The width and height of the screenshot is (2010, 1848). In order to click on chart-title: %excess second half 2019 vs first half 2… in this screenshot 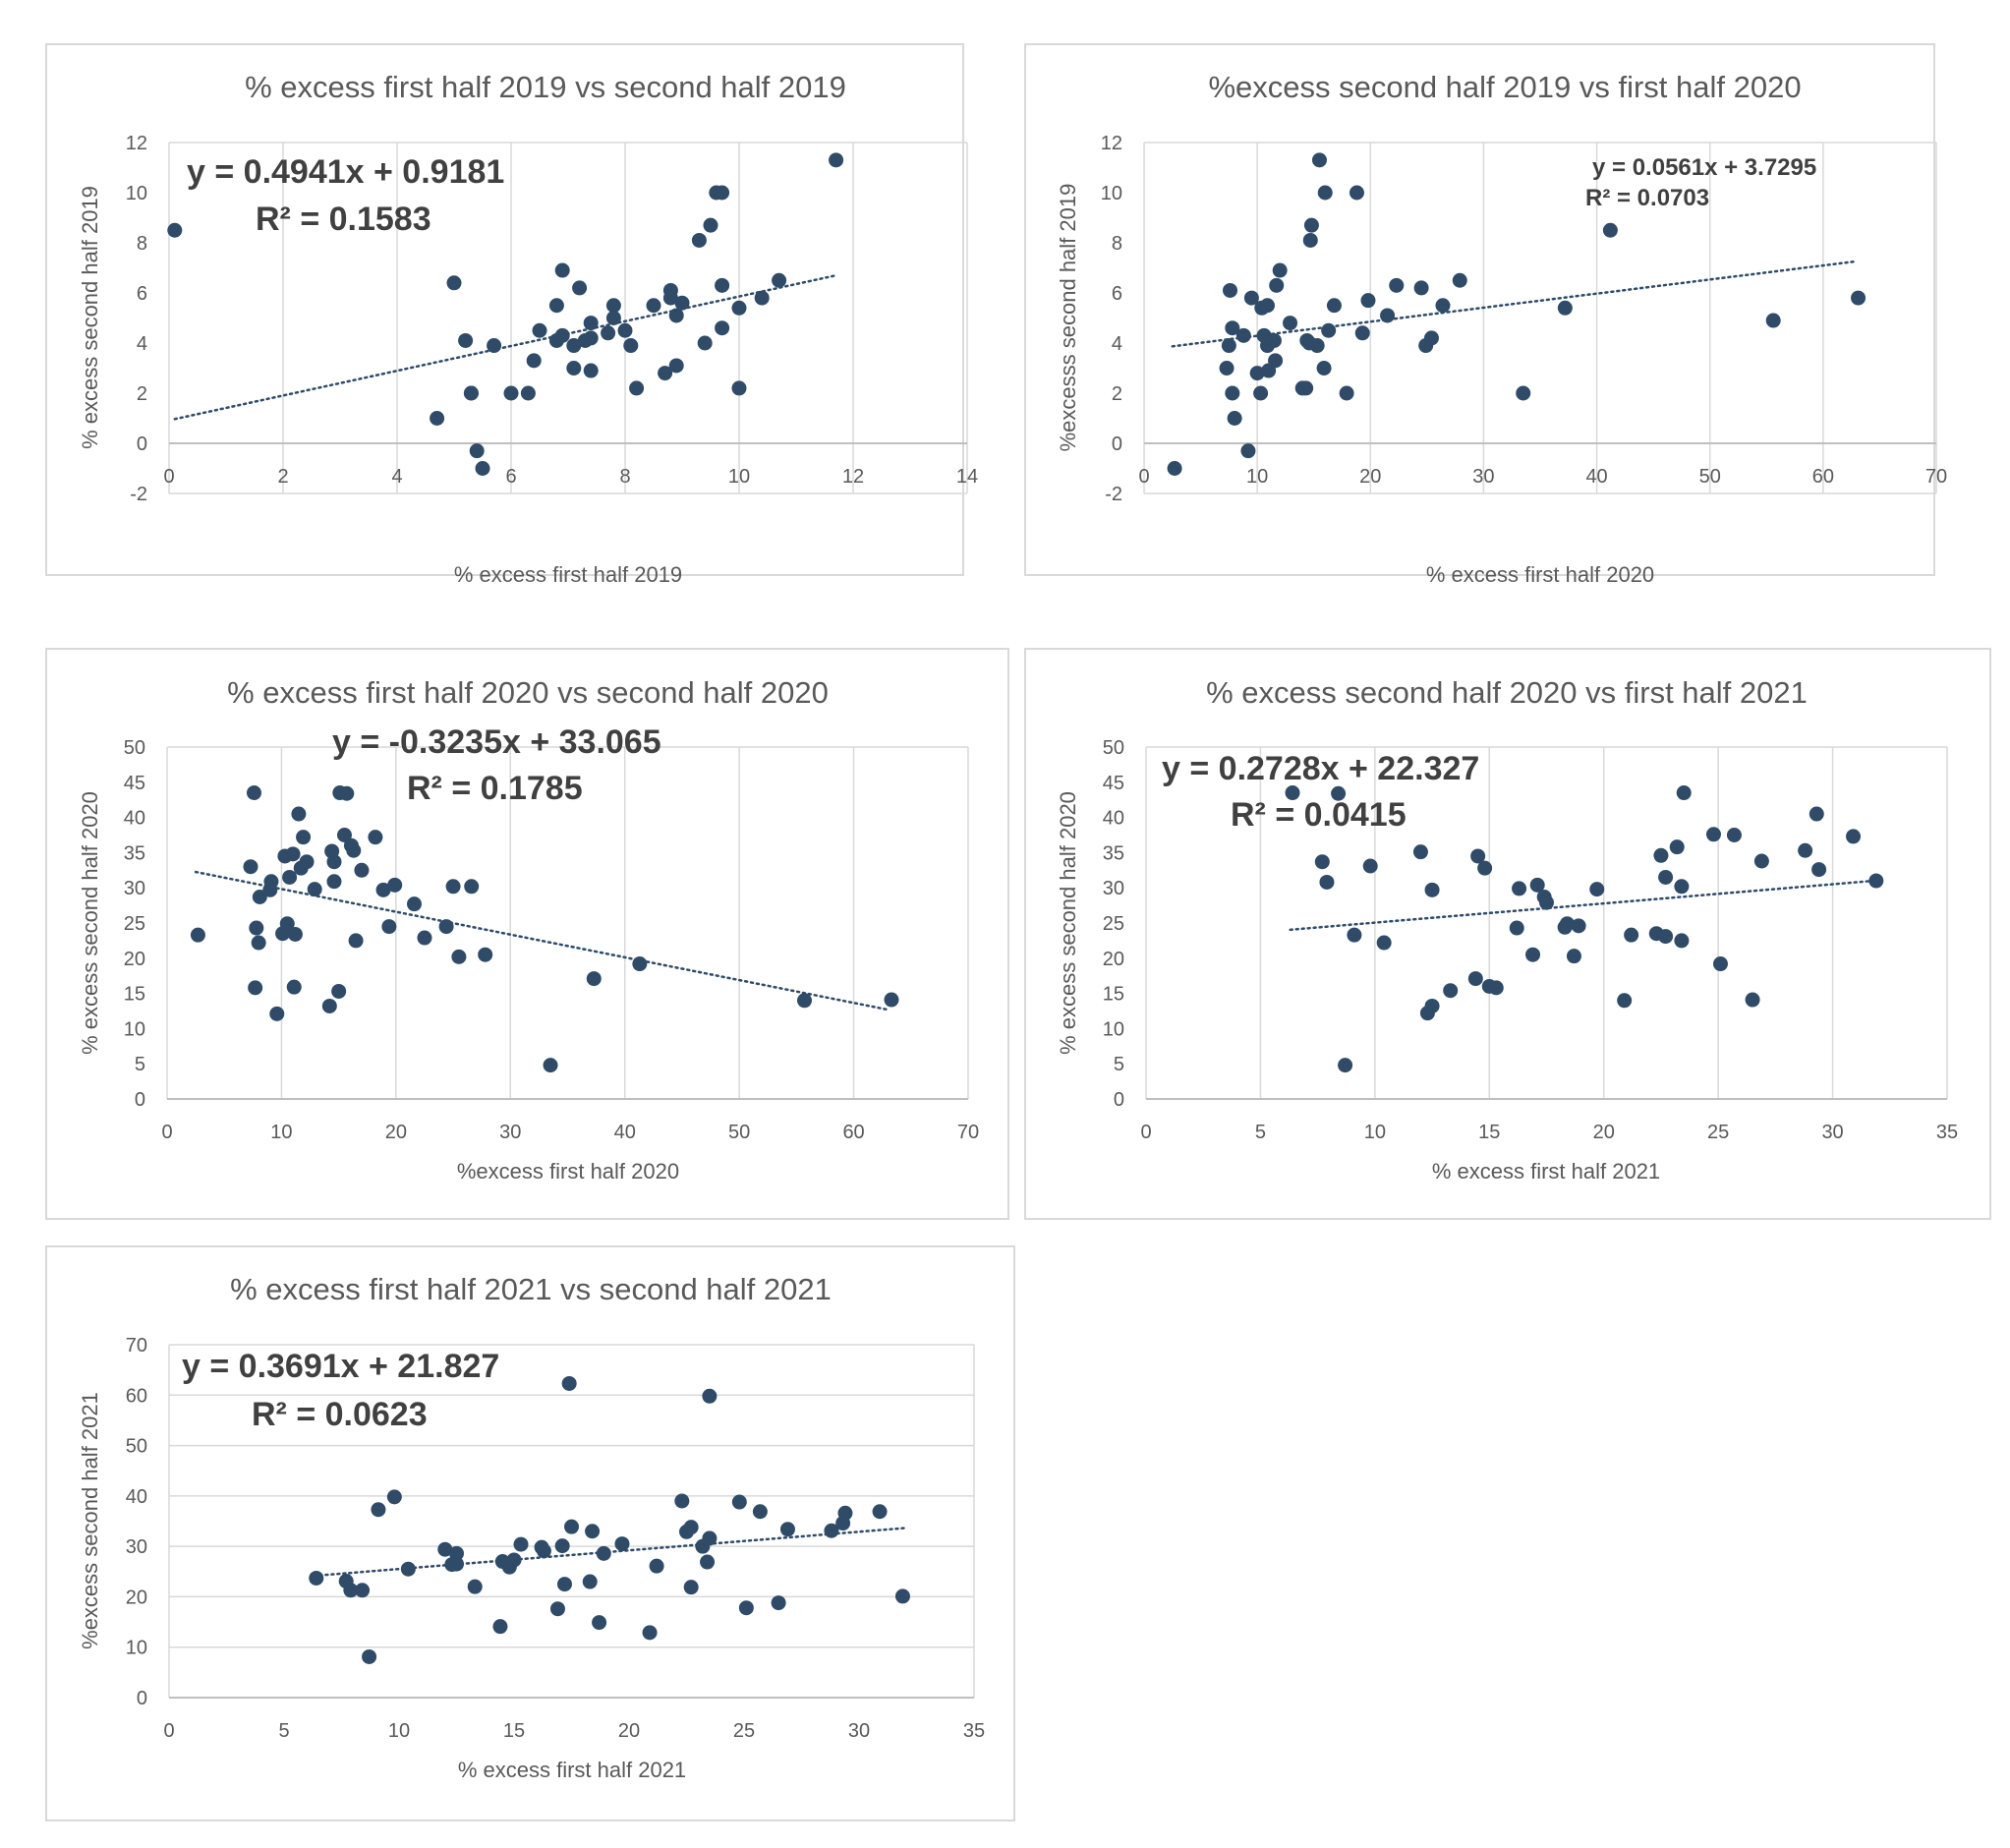, I will do `click(1504, 87)`.